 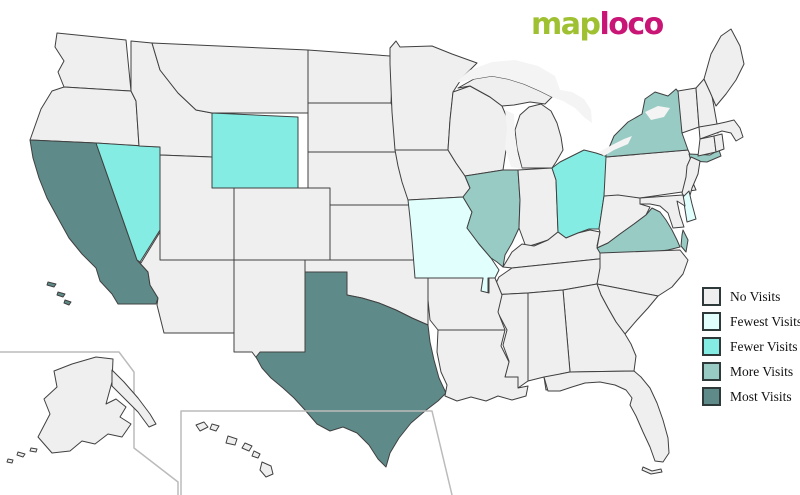 I want to click on lake-ontario, so click(x=657, y=113).